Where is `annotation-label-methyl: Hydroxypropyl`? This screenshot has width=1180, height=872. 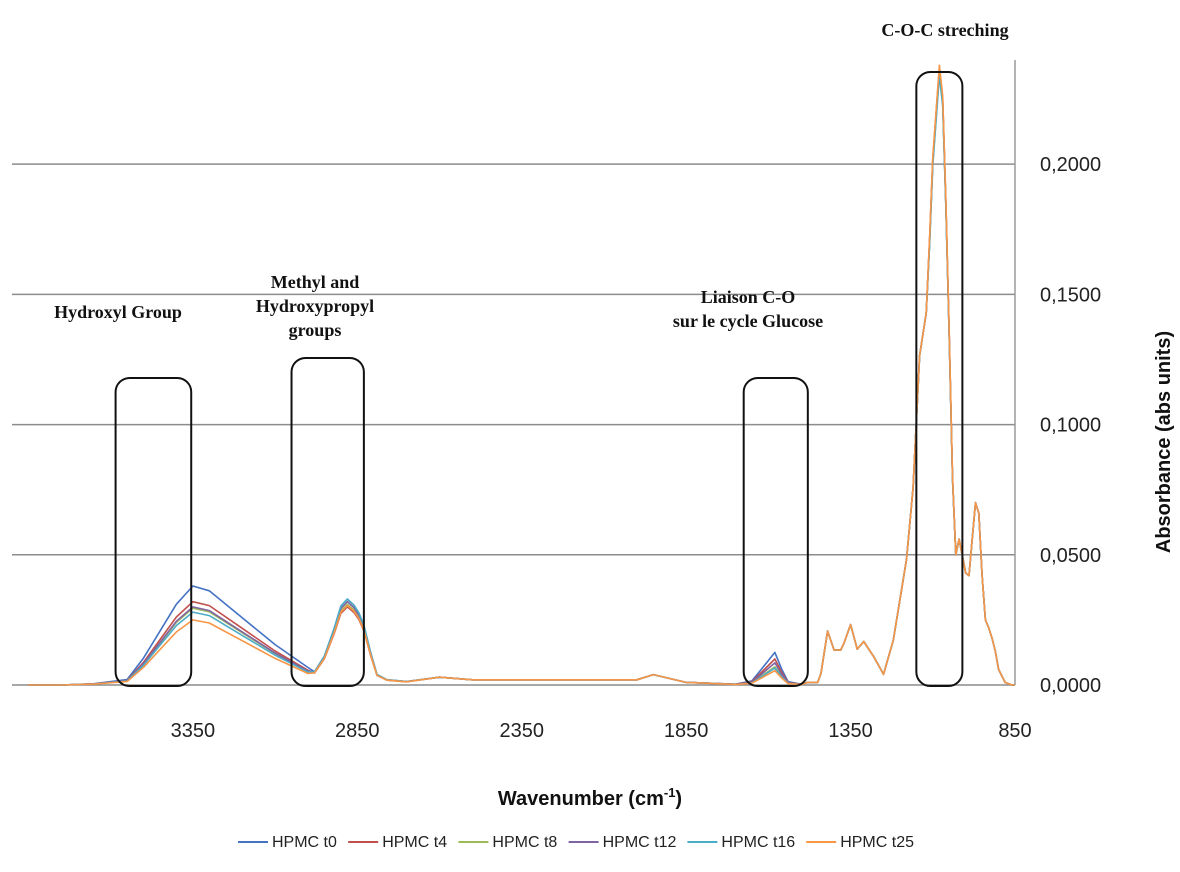 annotation-label-methyl: Hydroxypropyl is located at coordinates (315, 306).